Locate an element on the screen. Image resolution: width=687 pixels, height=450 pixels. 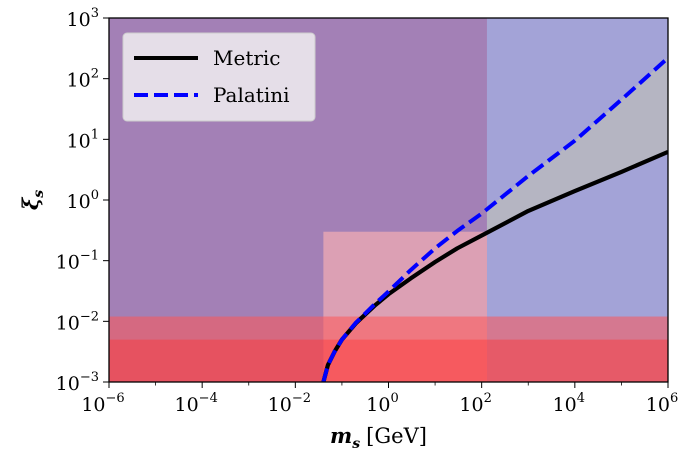
x-tick-label: 10⁴ is located at coordinates (569, 403).